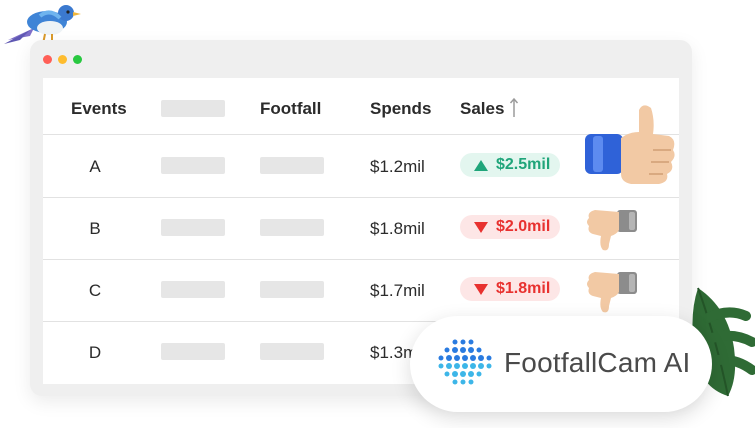 The image size is (755, 428). What do you see at coordinates (361, 106) in the screenshot?
I see `table-header: Events Footfall Spends Sales` at bounding box center [361, 106].